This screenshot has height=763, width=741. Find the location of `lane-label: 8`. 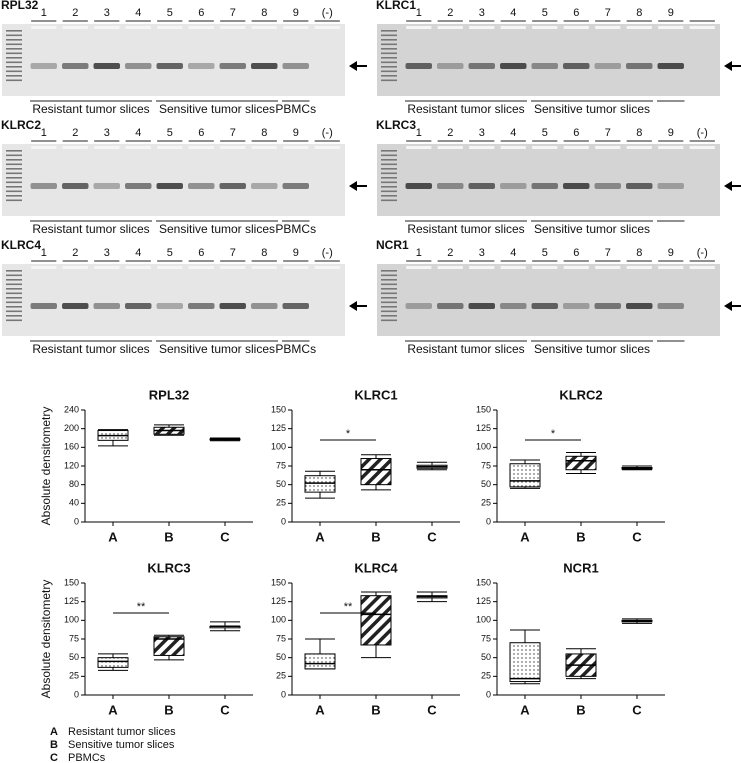

lane-label: 8 is located at coordinates (639, 133).